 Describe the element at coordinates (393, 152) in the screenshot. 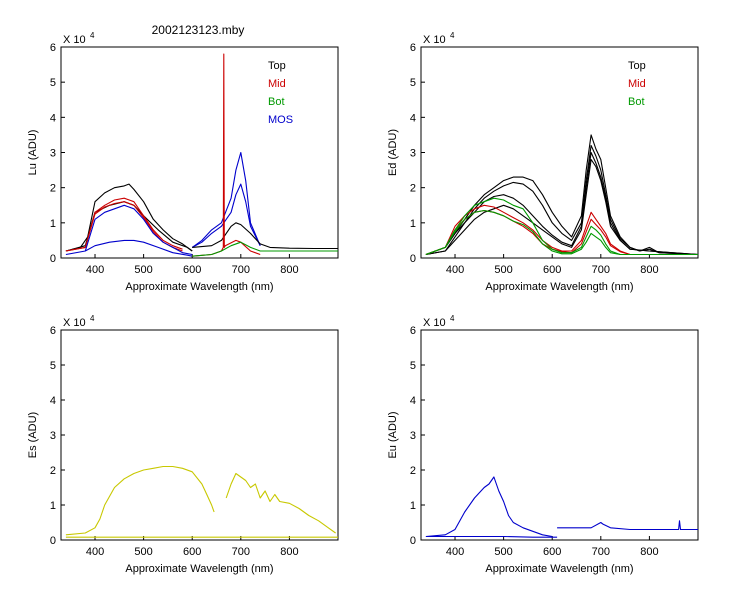

I see `y-axis-label: Ed (ADU)` at that location.